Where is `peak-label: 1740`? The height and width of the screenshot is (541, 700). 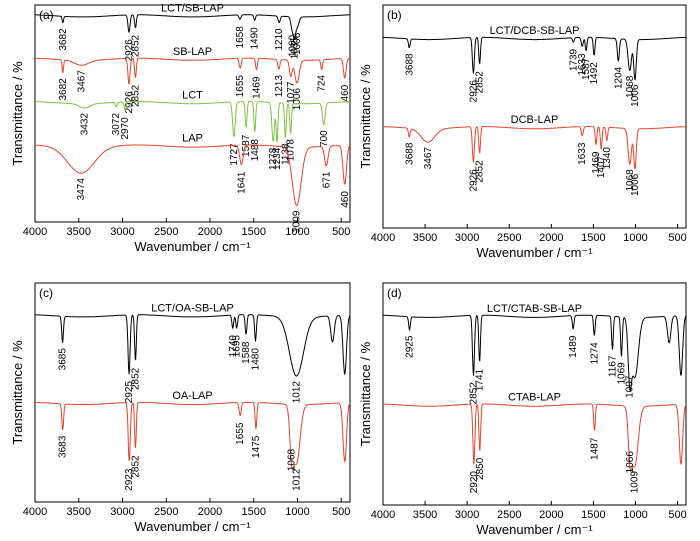
peak-label: 1740 is located at coordinates (233, 346).